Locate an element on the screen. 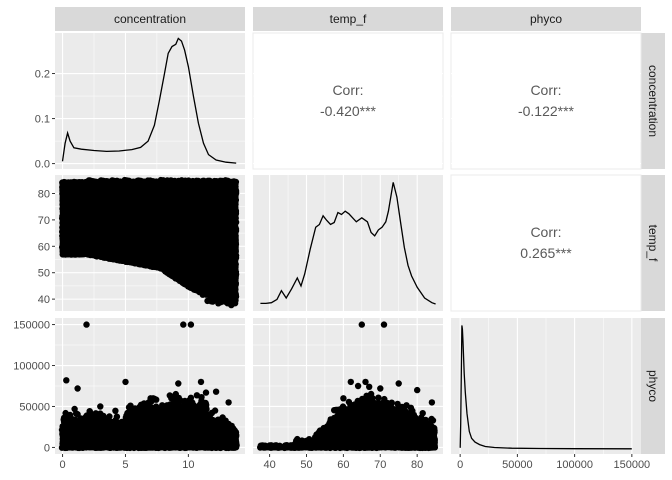 The image size is (672, 480). panel-concentration-temp_f: Corr: -0.420*** is located at coordinates (348, 101).